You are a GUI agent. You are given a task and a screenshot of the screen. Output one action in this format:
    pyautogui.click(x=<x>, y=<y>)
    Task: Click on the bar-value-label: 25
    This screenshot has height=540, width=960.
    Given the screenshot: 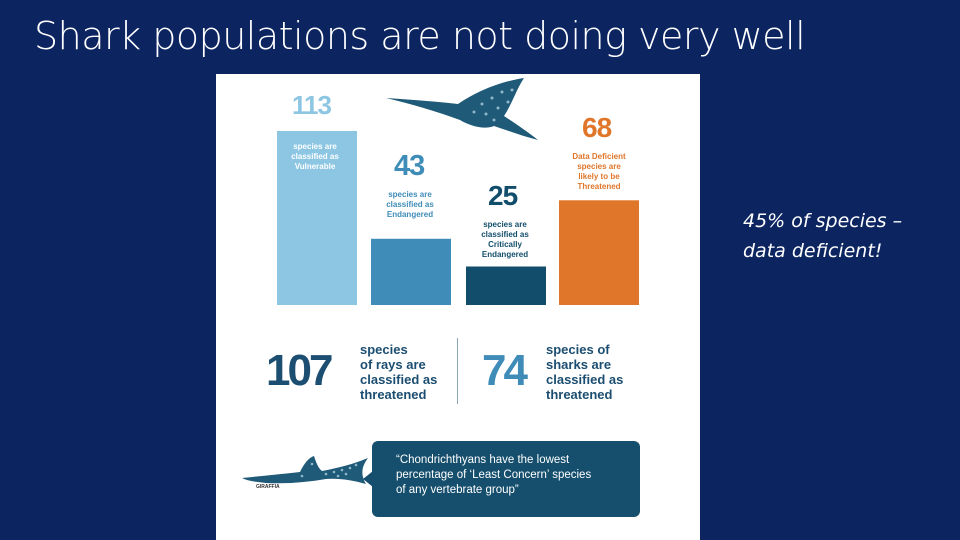 What is the action you would take?
    pyautogui.click(x=503, y=195)
    